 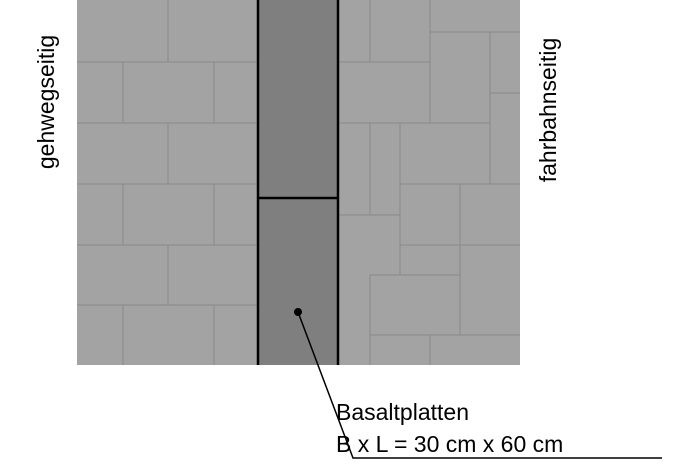 I want to click on callout-dimensions: B x L = 30 cm x 60 cm, so click(x=449, y=444).